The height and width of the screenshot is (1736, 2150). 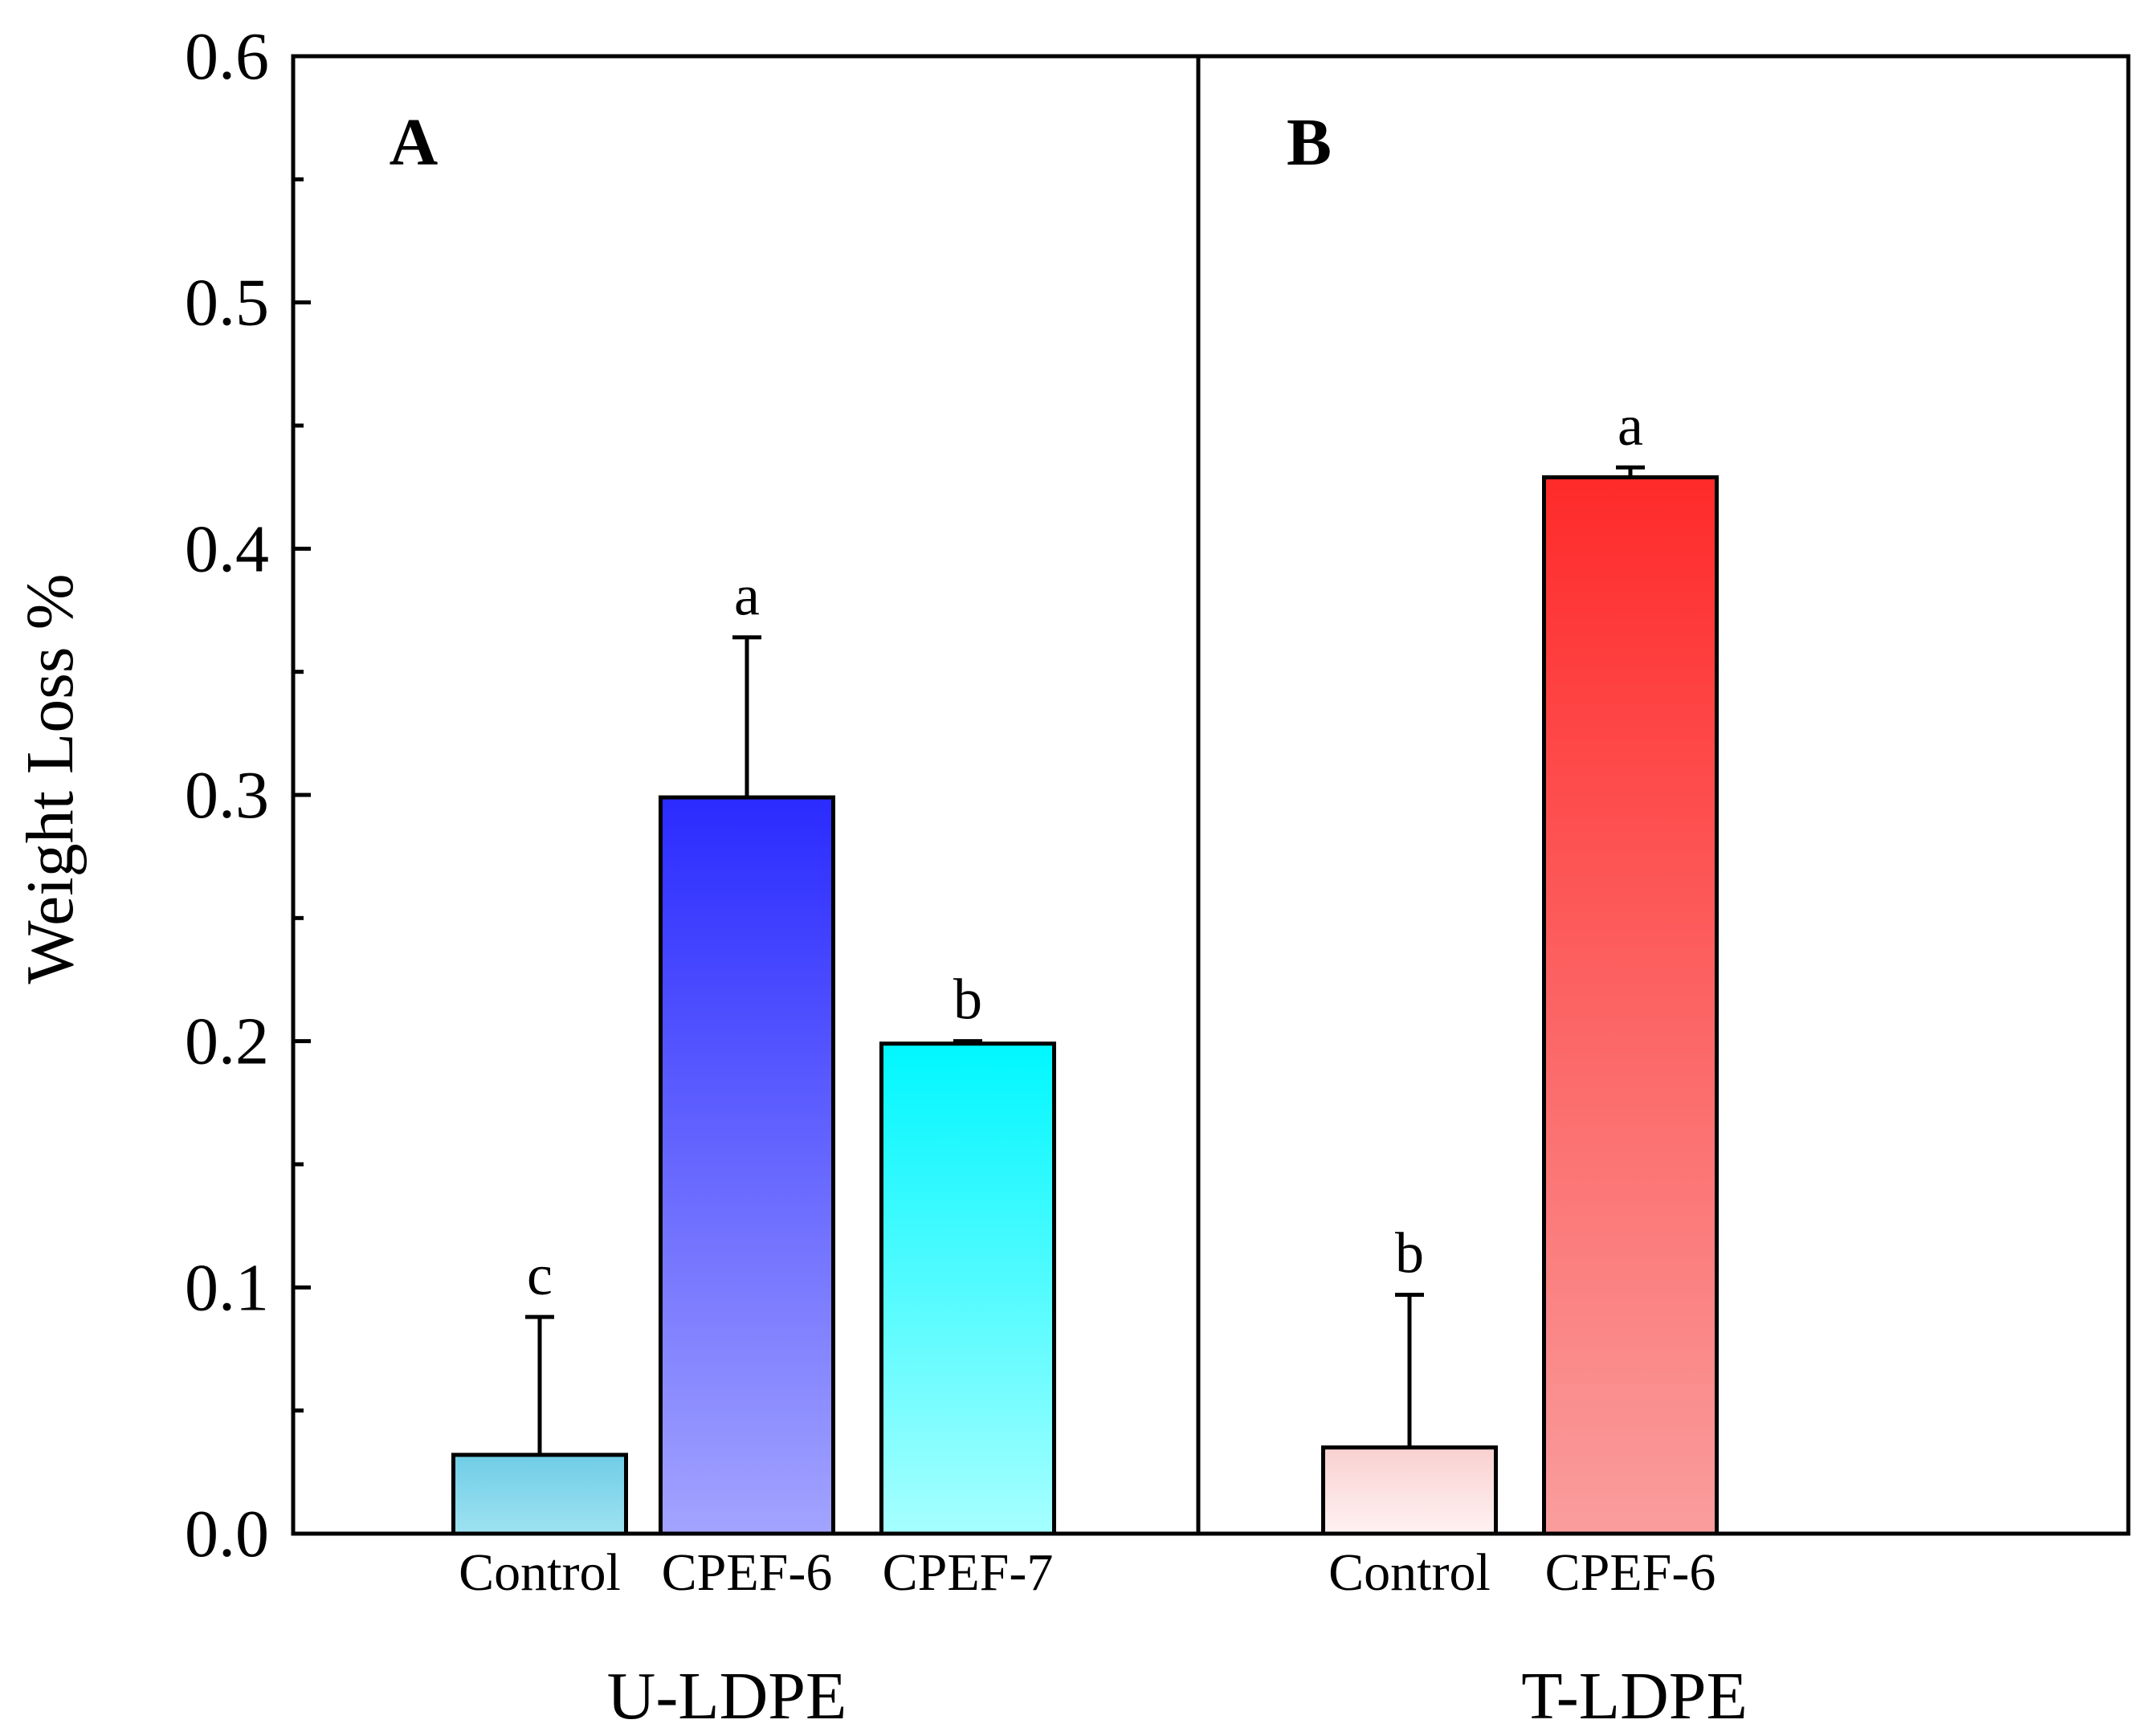 What do you see at coordinates (539, 1494) in the screenshot?
I see `bar-control-a` at bounding box center [539, 1494].